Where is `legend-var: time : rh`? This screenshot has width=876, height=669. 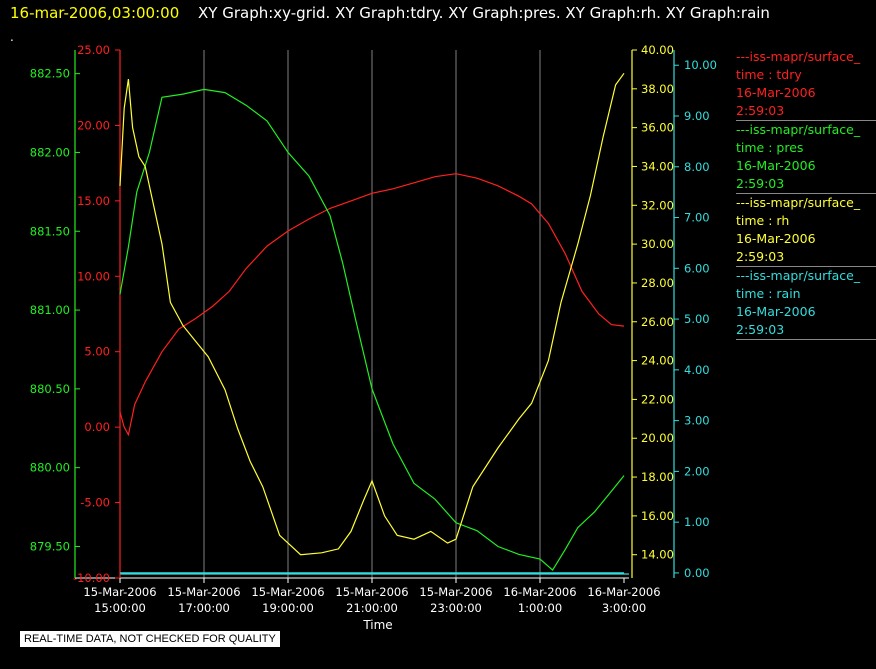
legend-var: time : rh is located at coordinates (763, 220).